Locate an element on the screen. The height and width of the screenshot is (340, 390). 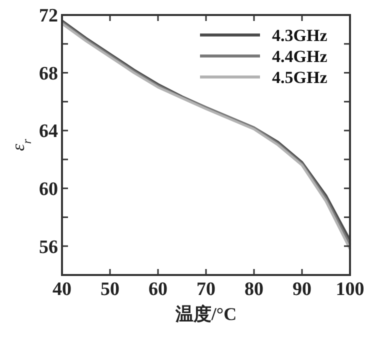
y-tick-label: 64 is located at coordinates (48, 131).